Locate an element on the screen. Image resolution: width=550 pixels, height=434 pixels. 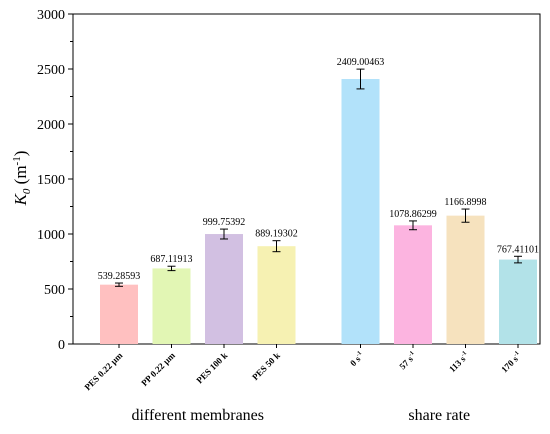
data-label: 687.11913 is located at coordinates (171, 259).